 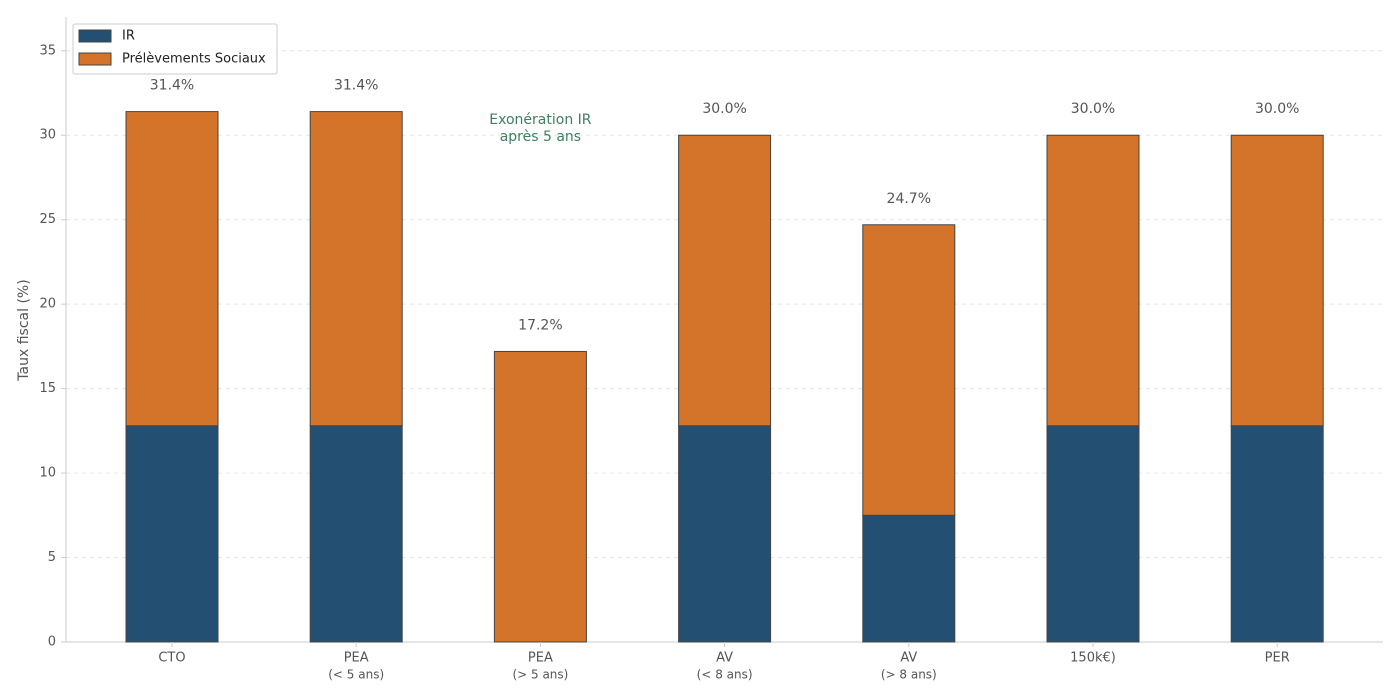 What do you see at coordinates (725, 675) in the screenshot?
I see `x-tick-label: (< 8 ans)` at bounding box center [725, 675].